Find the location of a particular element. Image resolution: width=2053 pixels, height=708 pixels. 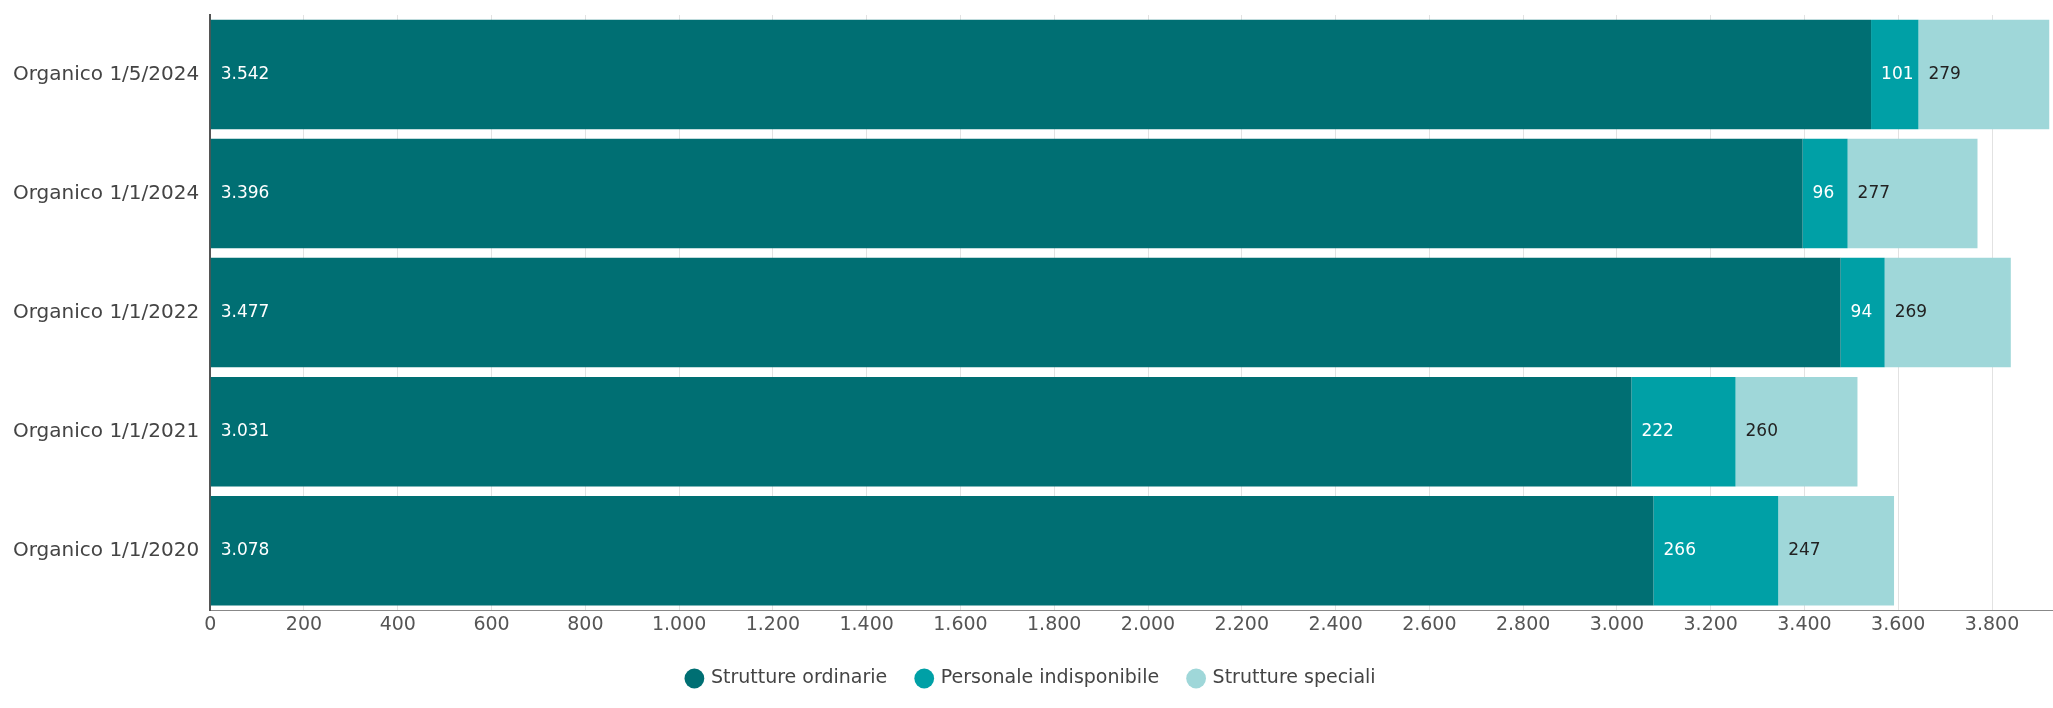

data-label: 279 is located at coordinates (1944, 72).